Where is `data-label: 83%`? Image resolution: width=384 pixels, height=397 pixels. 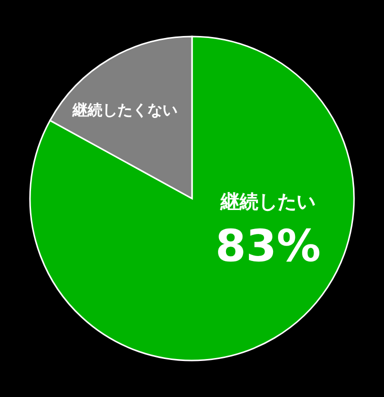
data-label: 83% is located at coordinates (268, 246).